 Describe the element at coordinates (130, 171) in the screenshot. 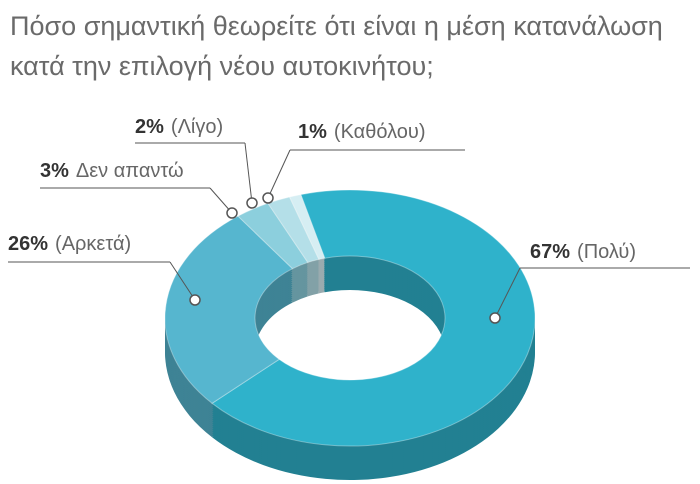

I see `category-label: Δεν απαντώ` at that location.